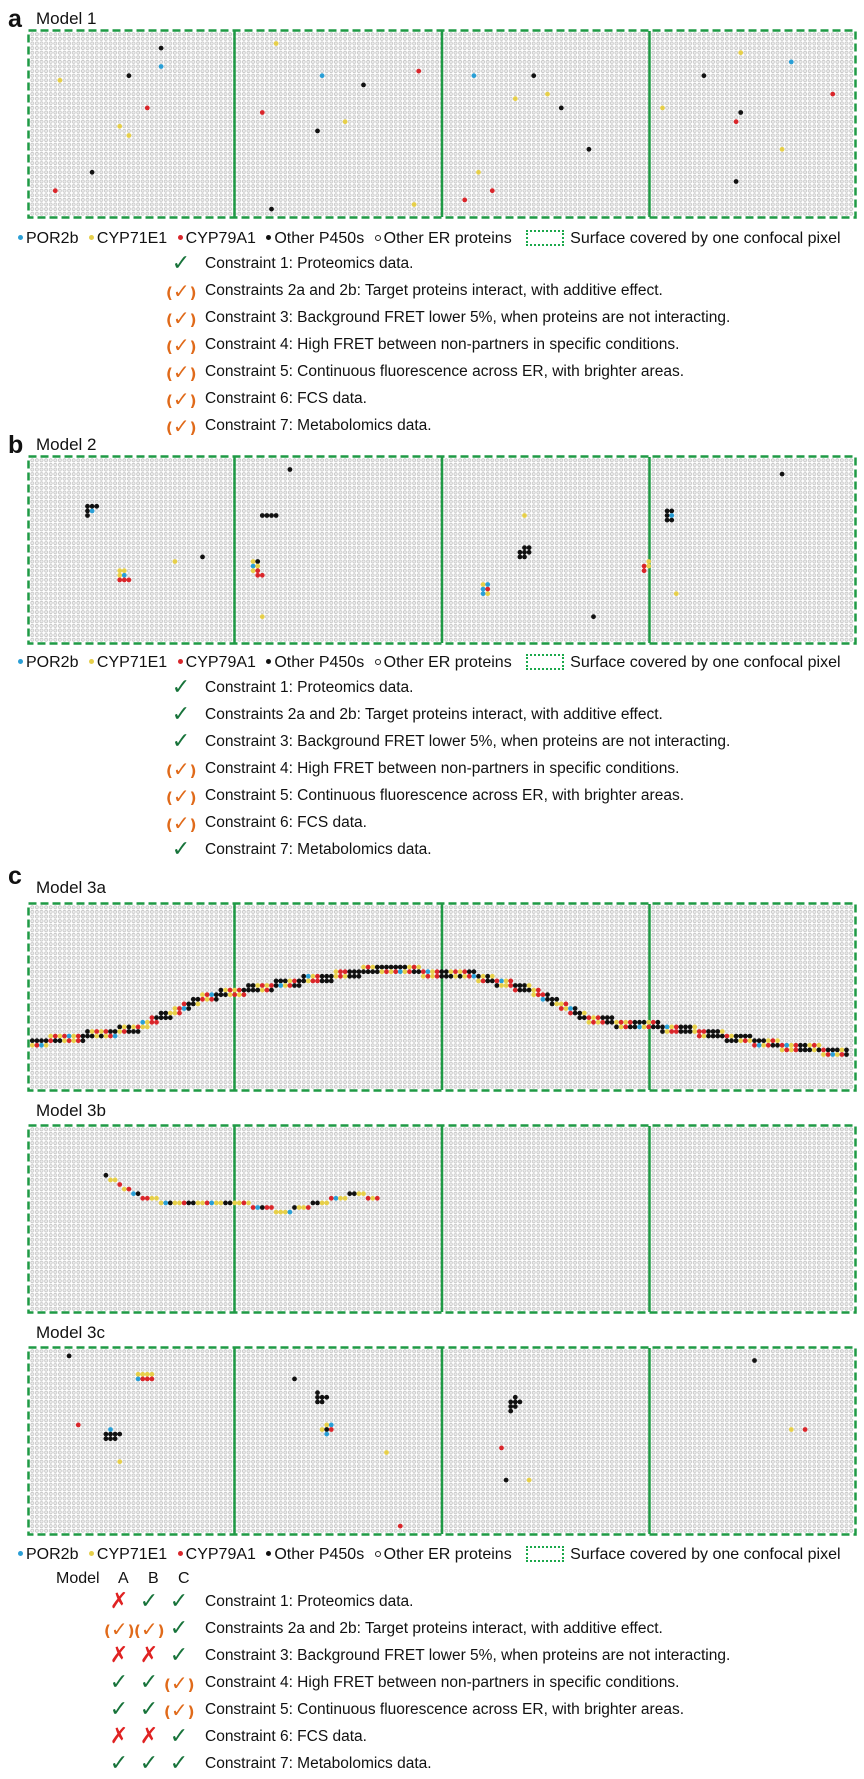  What do you see at coordinates (443, 1555) in the screenshot?
I see `legend-other-er: Other ER proteins` at bounding box center [443, 1555].